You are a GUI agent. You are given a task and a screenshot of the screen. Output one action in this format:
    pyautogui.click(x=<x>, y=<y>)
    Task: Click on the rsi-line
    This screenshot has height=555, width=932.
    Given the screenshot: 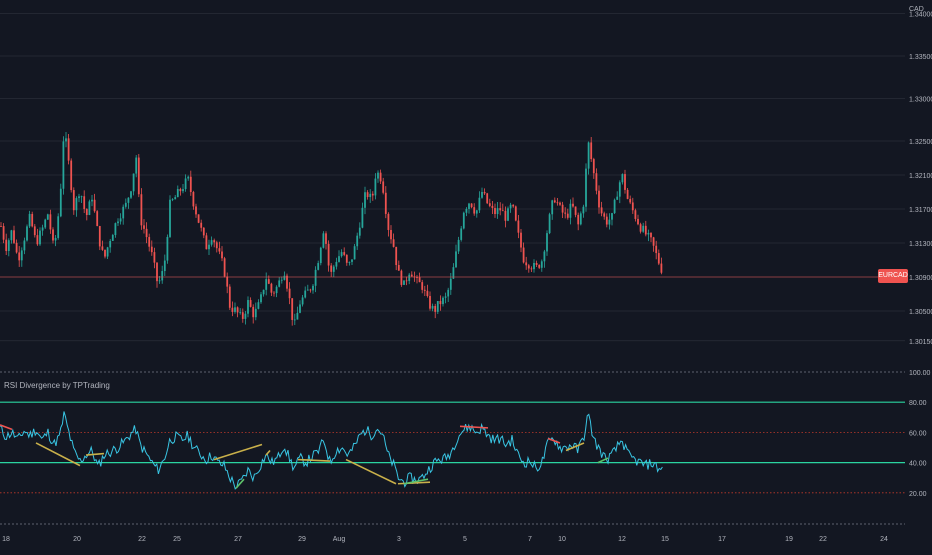 What is the action you would take?
    pyautogui.click(x=331, y=450)
    